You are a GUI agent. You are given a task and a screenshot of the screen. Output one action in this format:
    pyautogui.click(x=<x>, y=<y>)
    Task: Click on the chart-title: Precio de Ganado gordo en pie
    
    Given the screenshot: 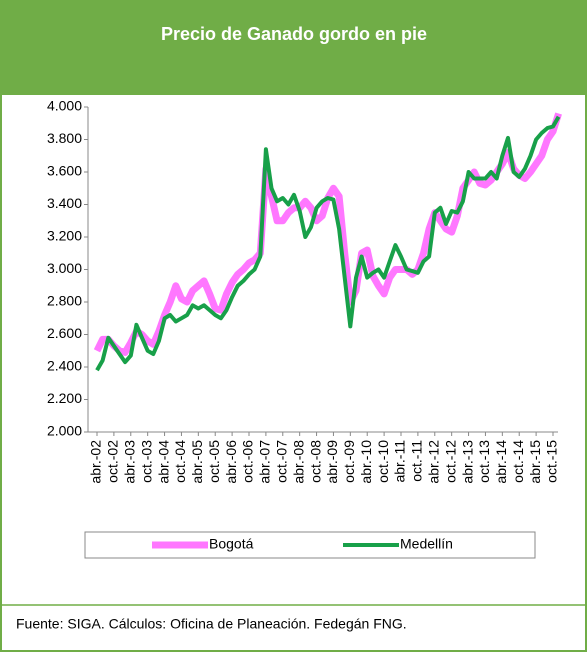 What is the action you would take?
    pyautogui.click(x=294, y=34)
    